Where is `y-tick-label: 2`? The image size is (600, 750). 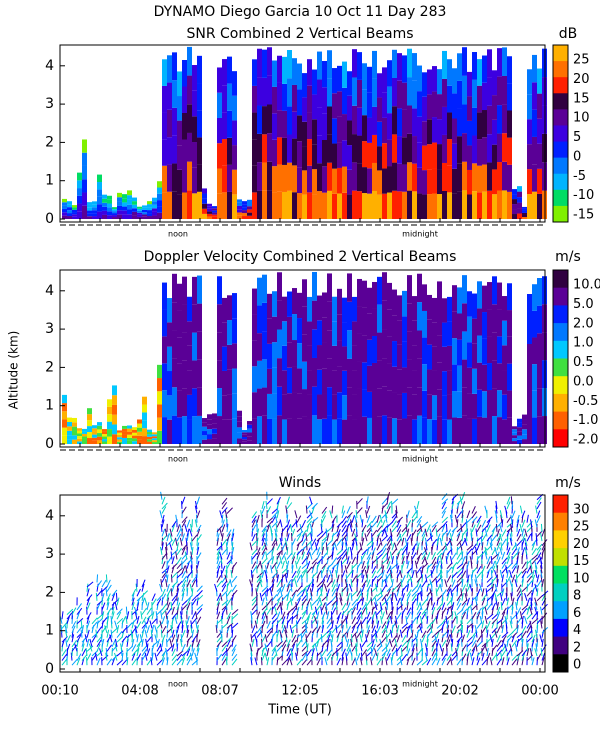
y-tick-label: 2 is located at coordinates (49, 592).